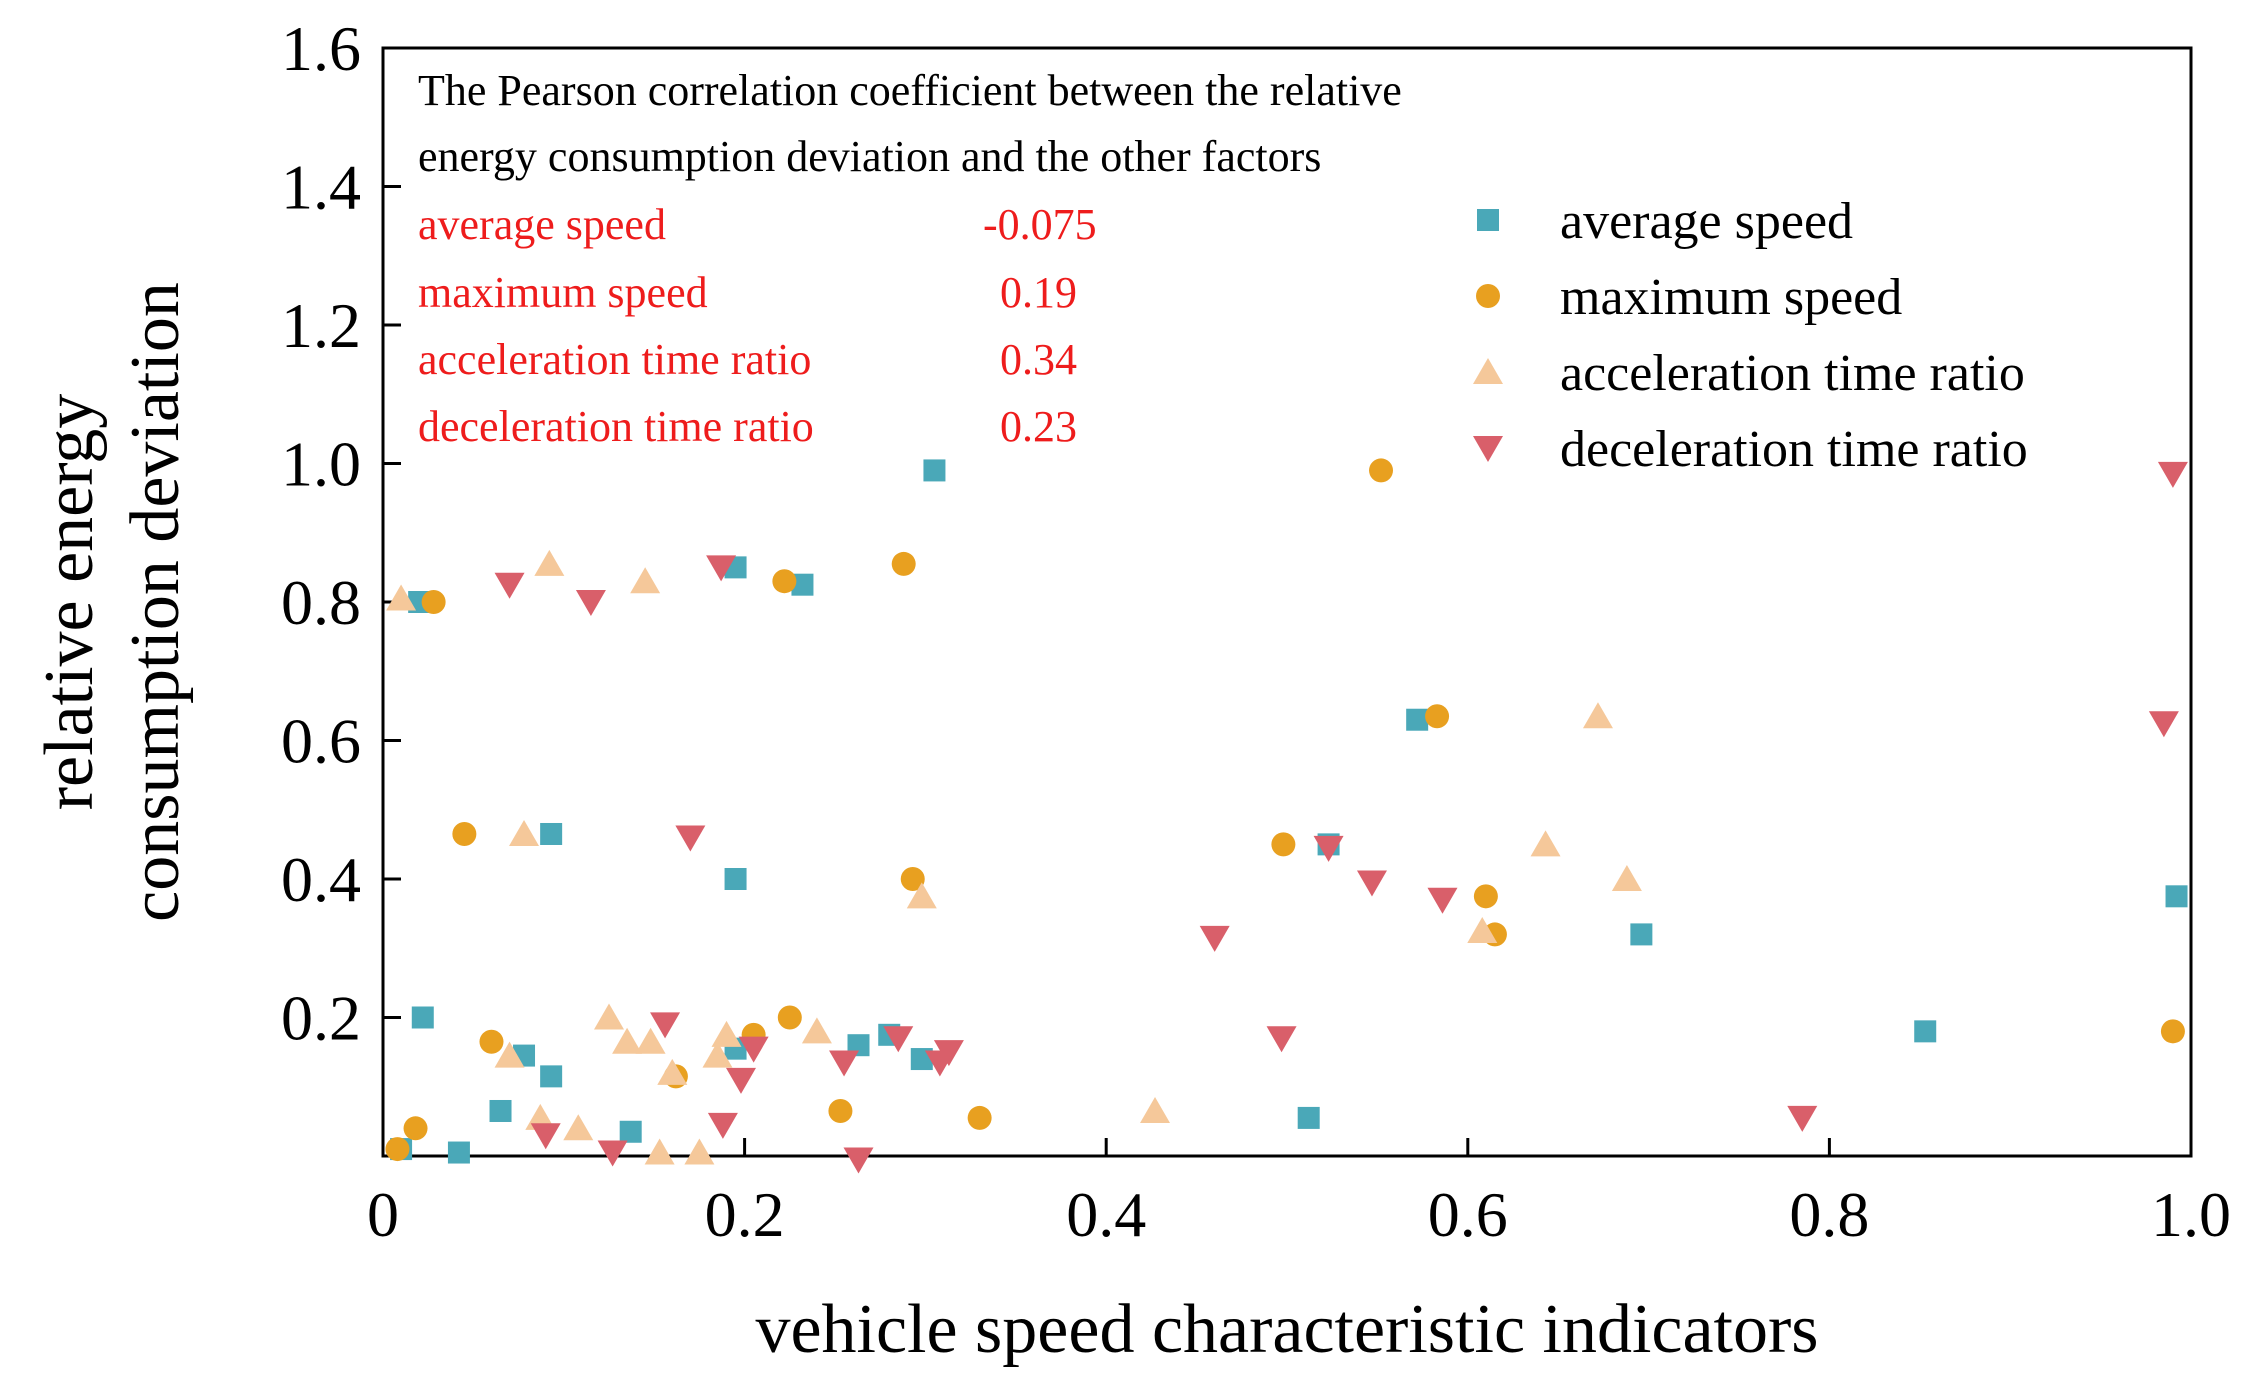 This screenshot has width=2262, height=1385. I want to click on corr-value-deceleration-time-ratio: 0.23, so click(1038, 426).